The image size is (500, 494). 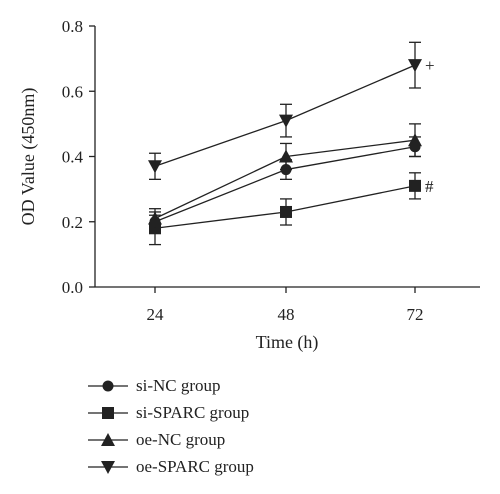 What do you see at coordinates (286, 314) in the screenshot?
I see `x-tick-label: 48` at bounding box center [286, 314].